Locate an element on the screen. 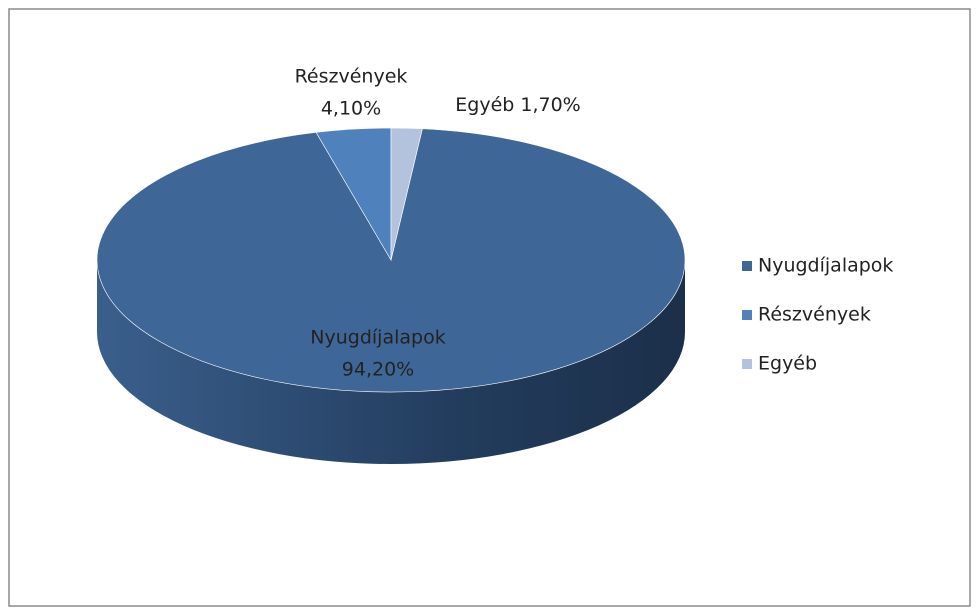 Image resolution: width=978 pixels, height=608 pixels. data-label-value: 94,20% is located at coordinates (378, 370).